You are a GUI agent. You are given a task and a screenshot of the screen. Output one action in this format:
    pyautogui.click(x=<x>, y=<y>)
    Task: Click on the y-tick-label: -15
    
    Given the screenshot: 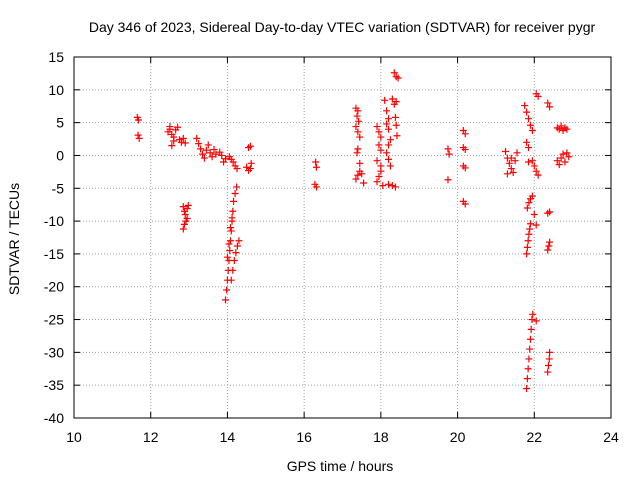 What is the action you would take?
    pyautogui.click(x=54, y=254)
    